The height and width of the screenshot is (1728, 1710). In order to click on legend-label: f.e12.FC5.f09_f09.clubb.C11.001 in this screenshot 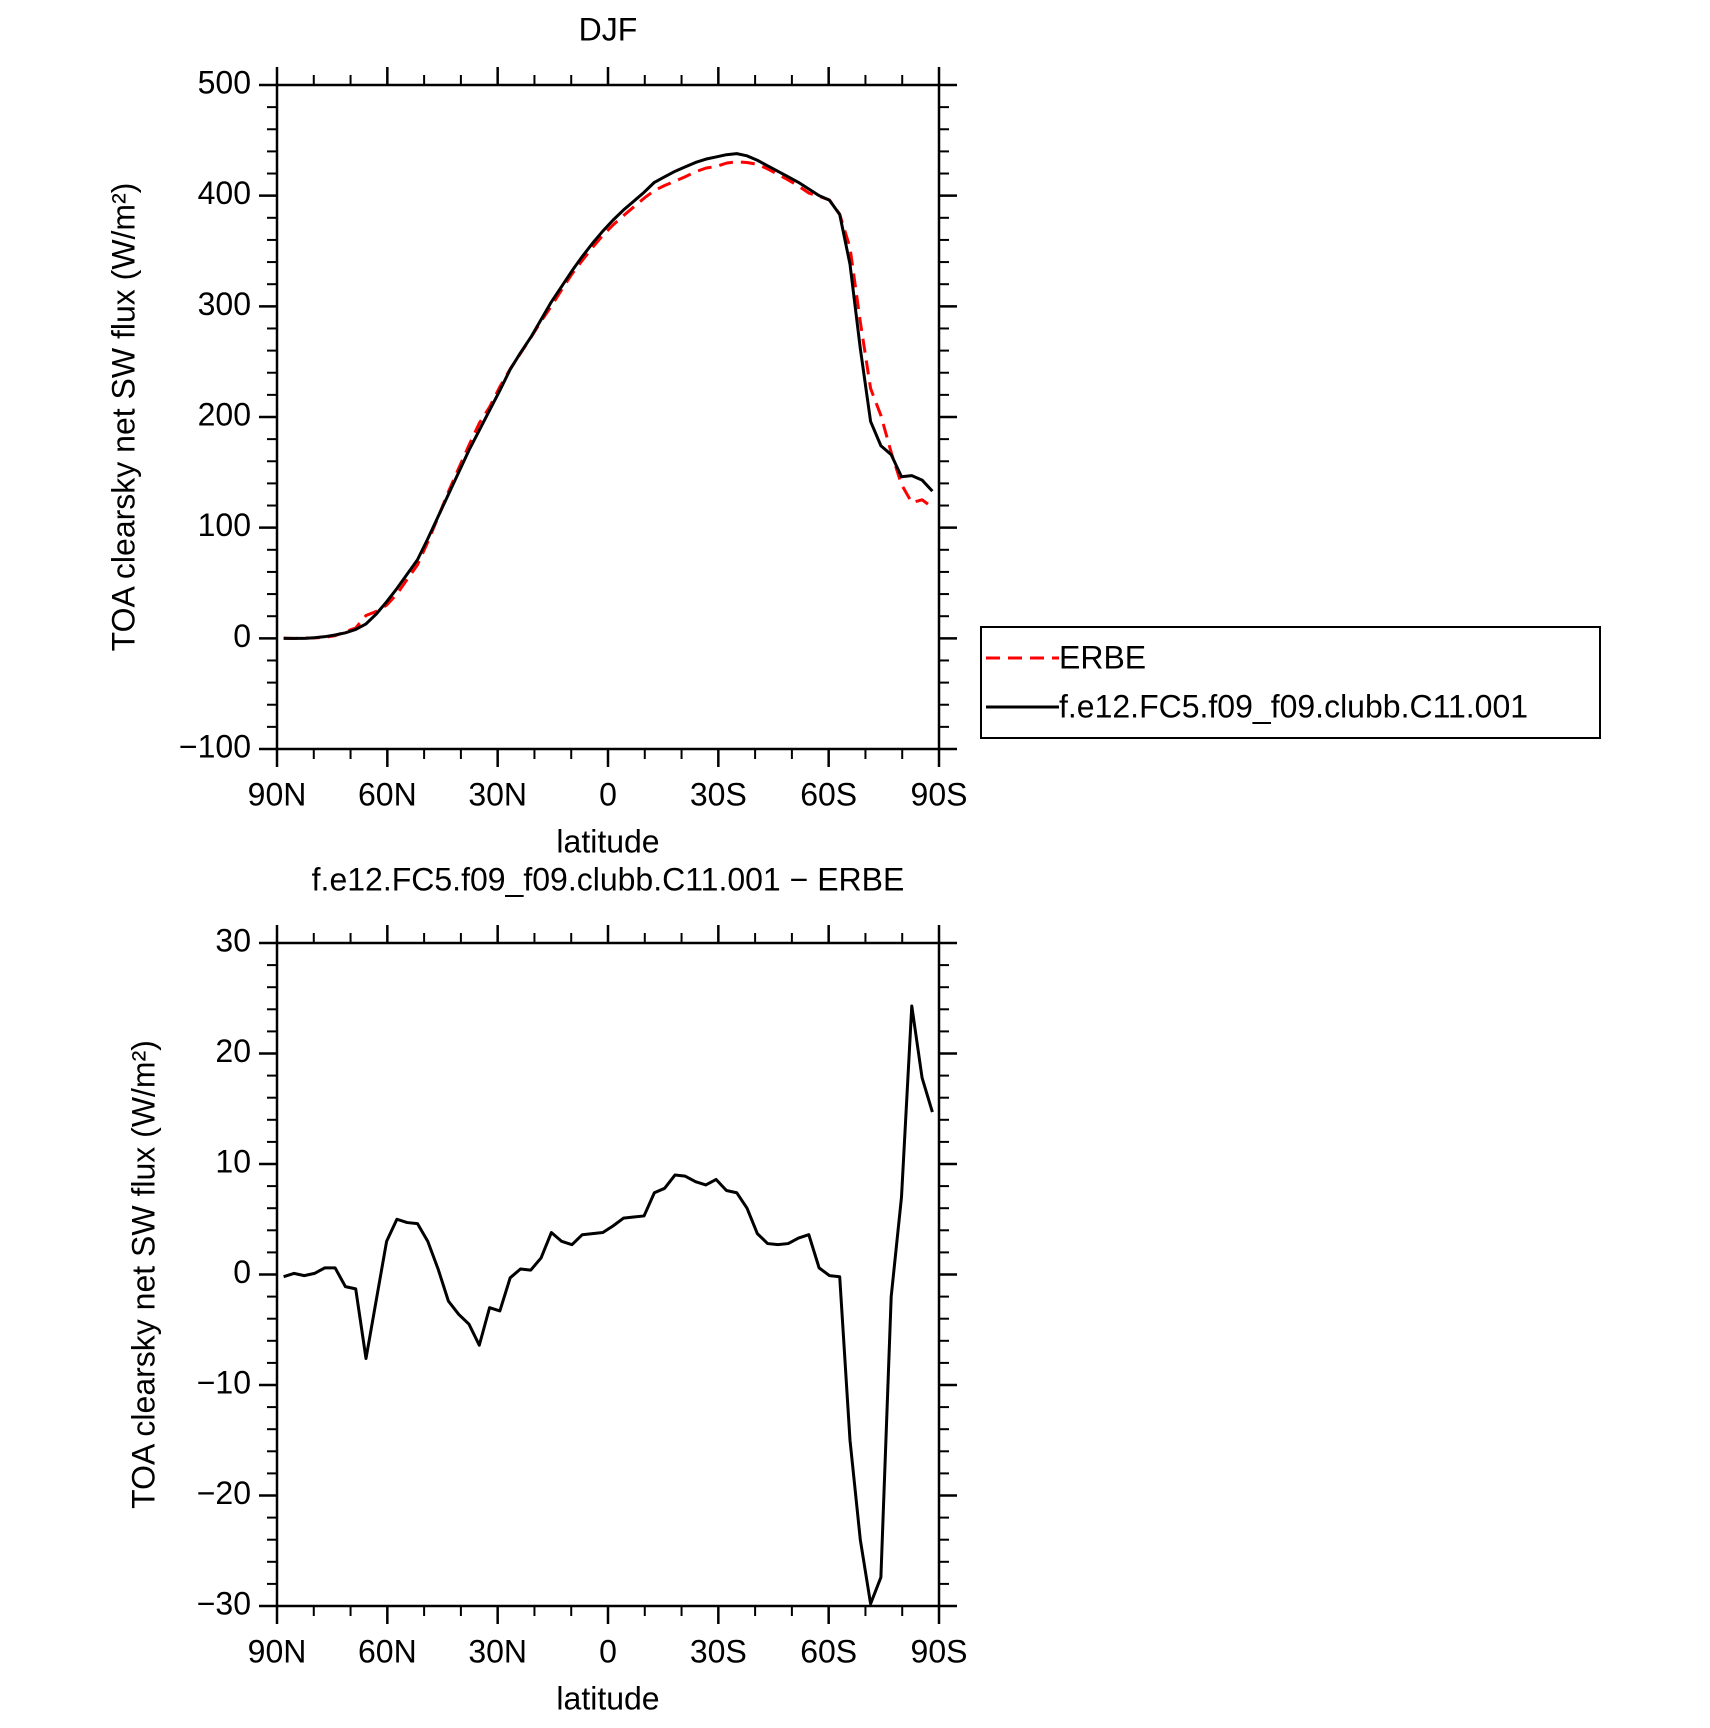, I will do `click(1293, 706)`.